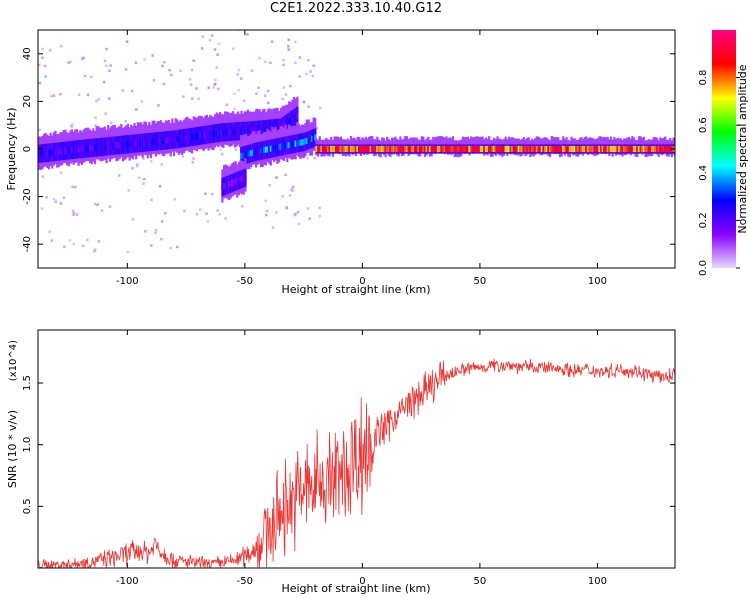 The width and height of the screenshot is (750, 600). What do you see at coordinates (13, 360) in the screenshot?
I see `snr-y-exponent: (x10^4)` at bounding box center [13, 360].